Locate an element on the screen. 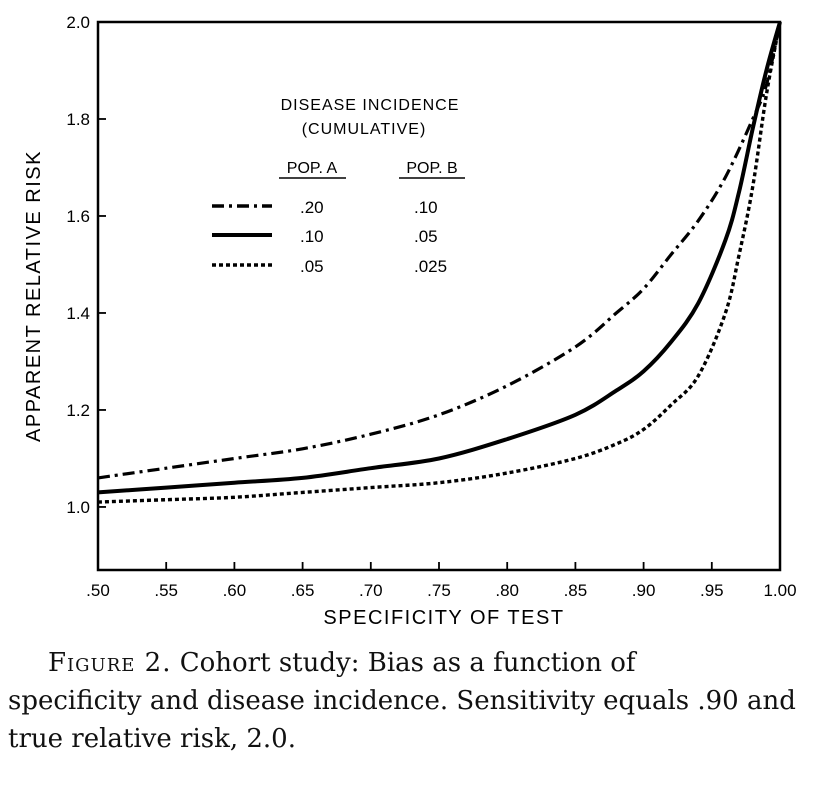 The image size is (834, 792). y-tick-label: 1.6 is located at coordinates (78, 216).